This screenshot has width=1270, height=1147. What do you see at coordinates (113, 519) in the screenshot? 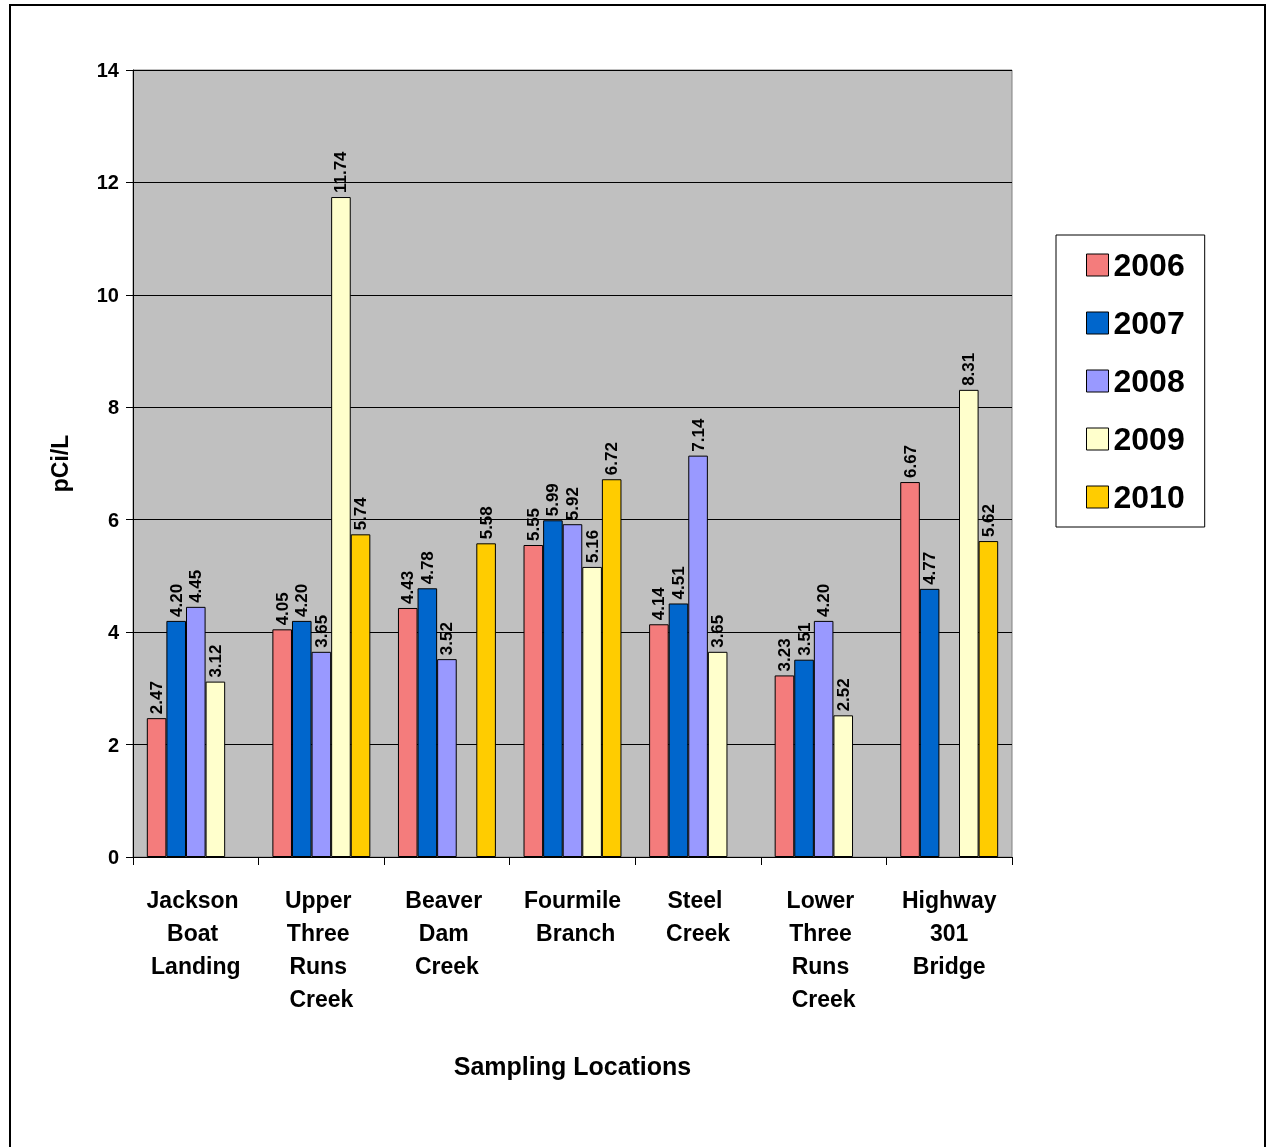
I see `y-tick-label: 6` at bounding box center [113, 519].